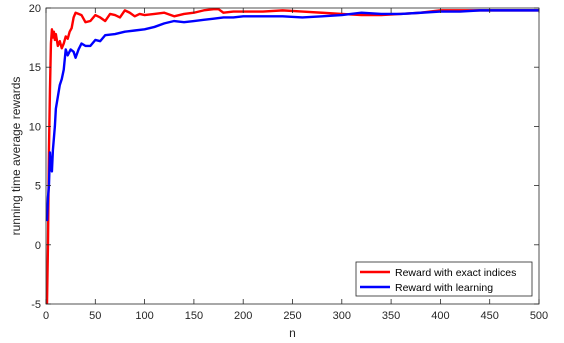 This screenshot has height=343, width=564. I want to click on x-tick-label: 450, so click(490, 316).